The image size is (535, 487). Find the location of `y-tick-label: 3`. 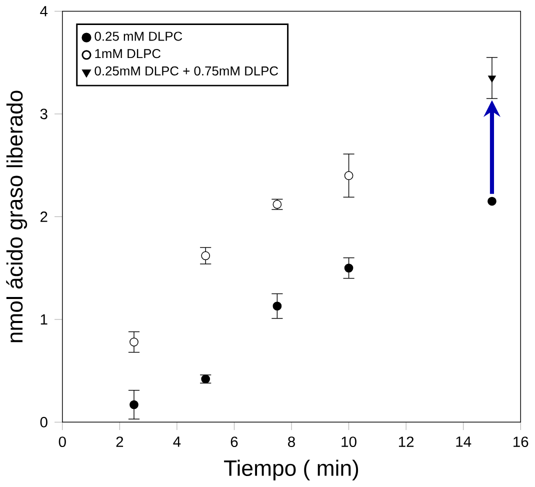

y-tick-label: 3 is located at coordinates (44, 114).